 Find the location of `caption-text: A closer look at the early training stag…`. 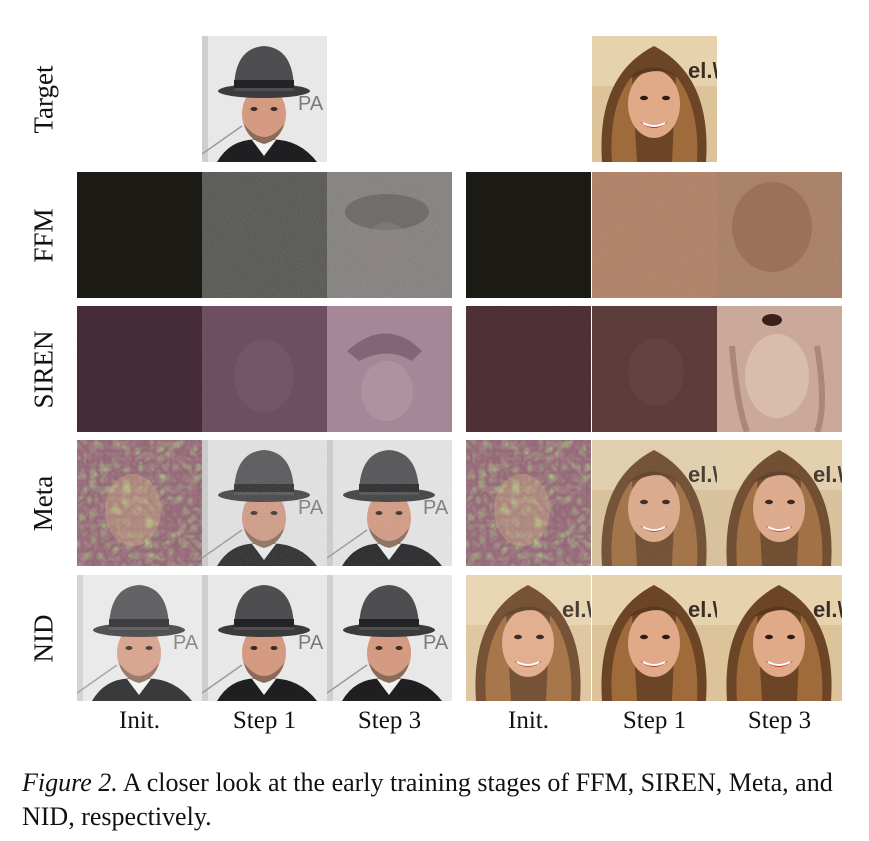

caption-text: A closer look at the early training stag… is located at coordinates (427, 799).